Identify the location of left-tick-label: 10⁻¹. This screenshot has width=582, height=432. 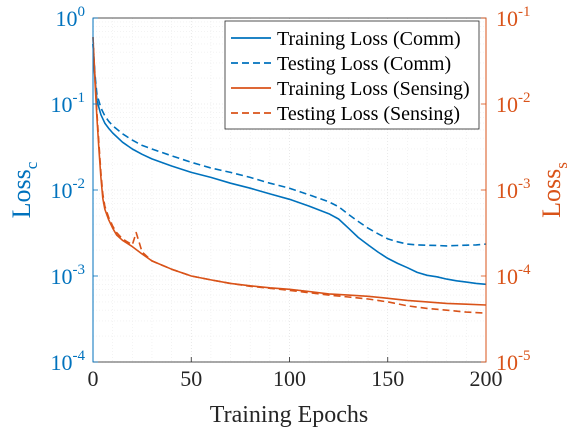
(68, 103).